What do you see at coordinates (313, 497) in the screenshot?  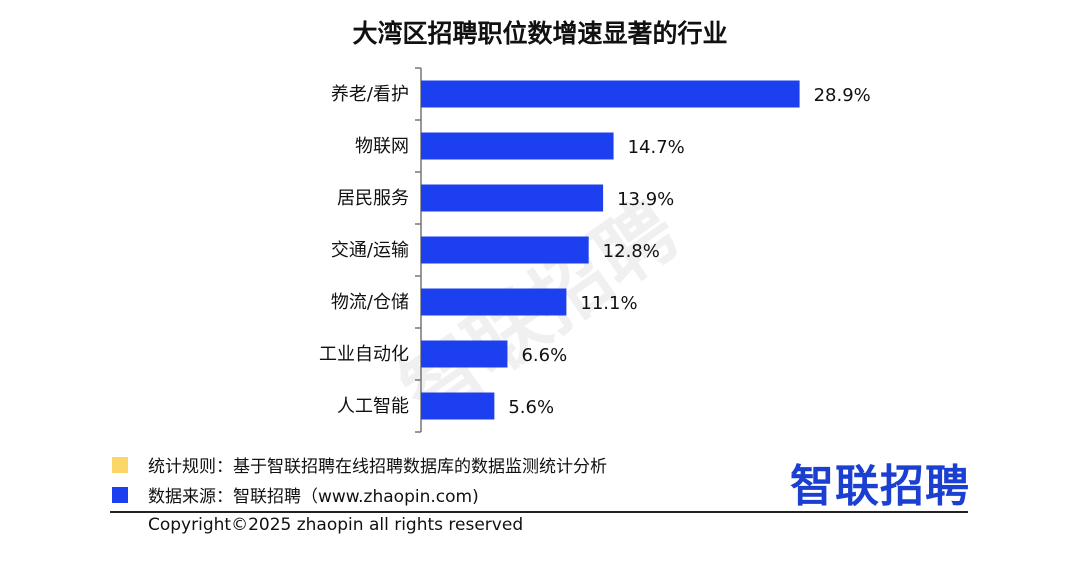 I see `legend-text: 数据来源：智联招聘（www.zhaopin.com)` at bounding box center [313, 497].